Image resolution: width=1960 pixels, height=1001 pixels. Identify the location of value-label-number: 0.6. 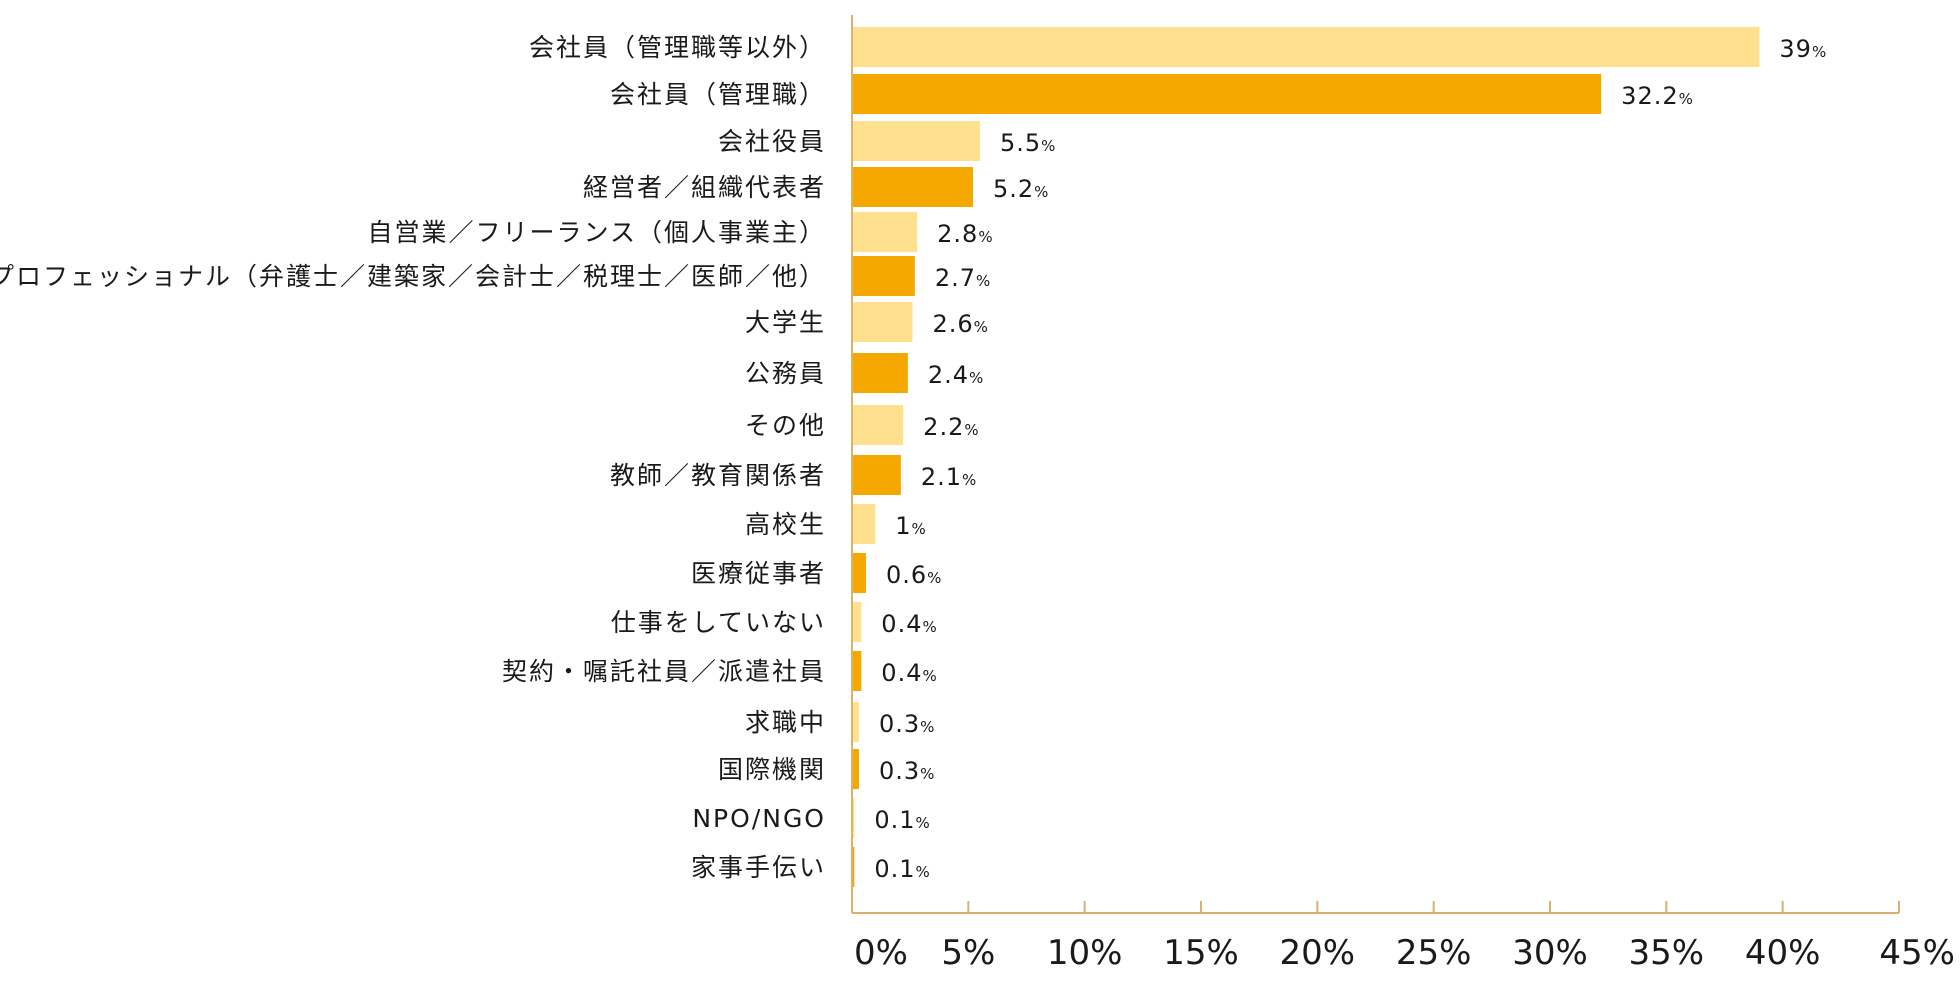
(906, 575).